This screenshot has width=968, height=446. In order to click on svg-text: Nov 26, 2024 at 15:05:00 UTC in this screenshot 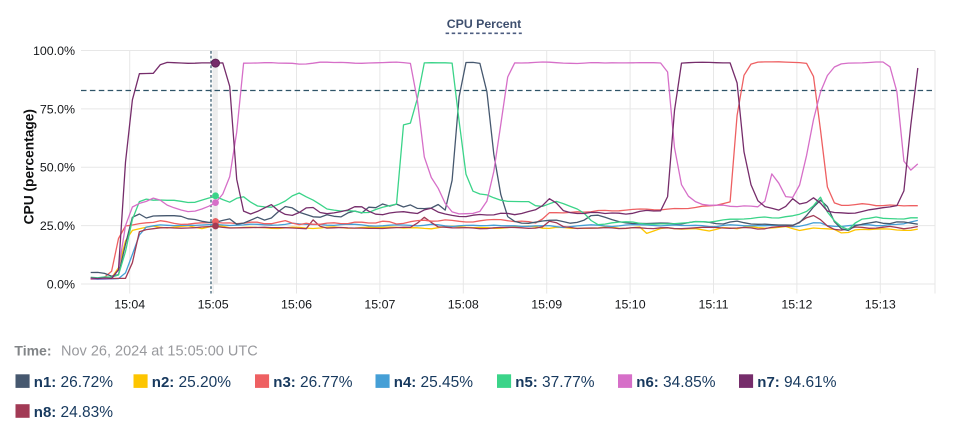, I will do `click(159, 351)`.